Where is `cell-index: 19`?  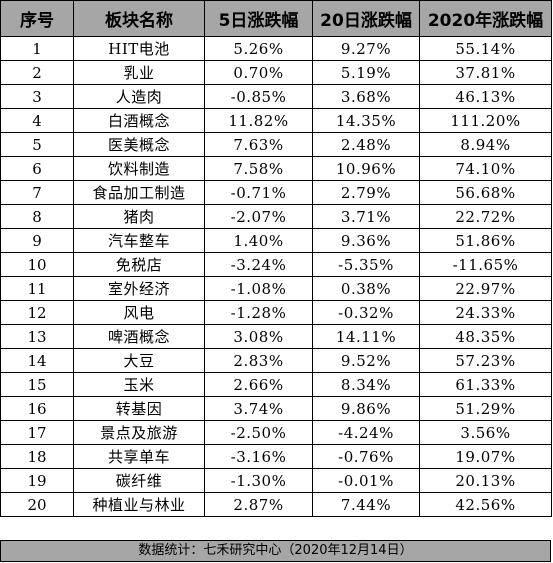 cell-index: 19 is located at coordinates (37, 480).